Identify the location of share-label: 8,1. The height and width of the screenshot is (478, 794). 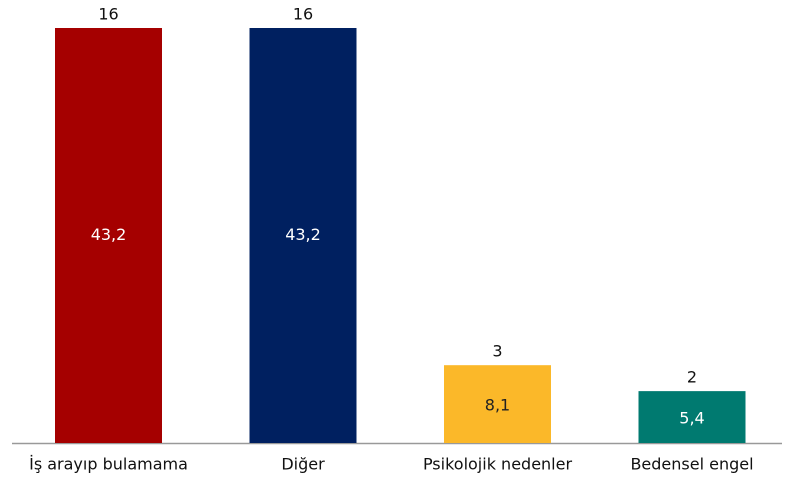
(497, 405).